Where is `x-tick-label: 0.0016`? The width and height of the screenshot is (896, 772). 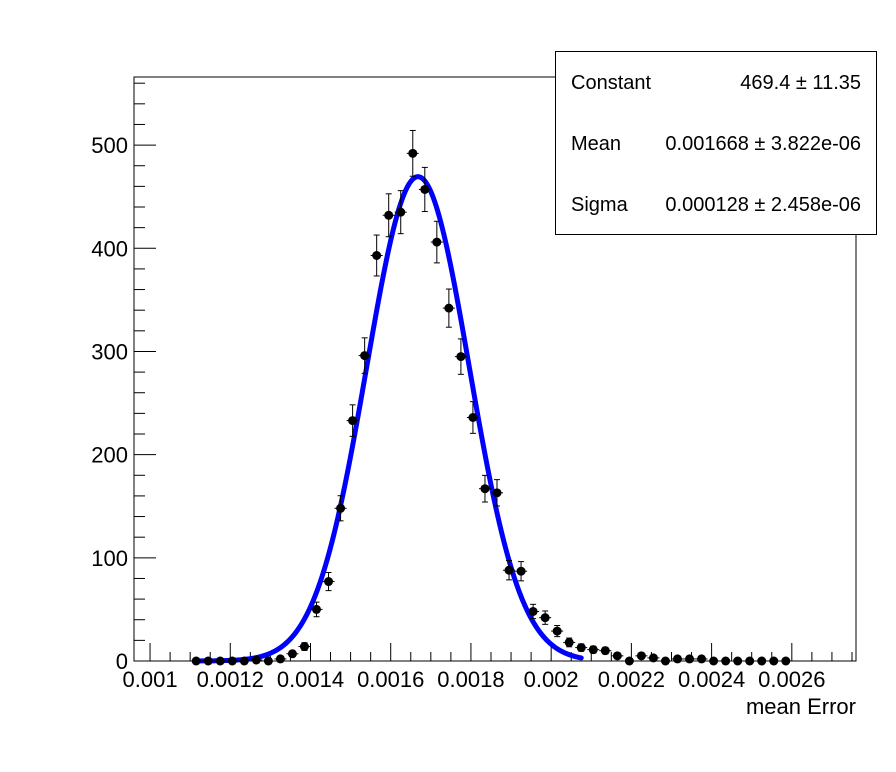
x-tick-label: 0.0016 is located at coordinates (390, 679).